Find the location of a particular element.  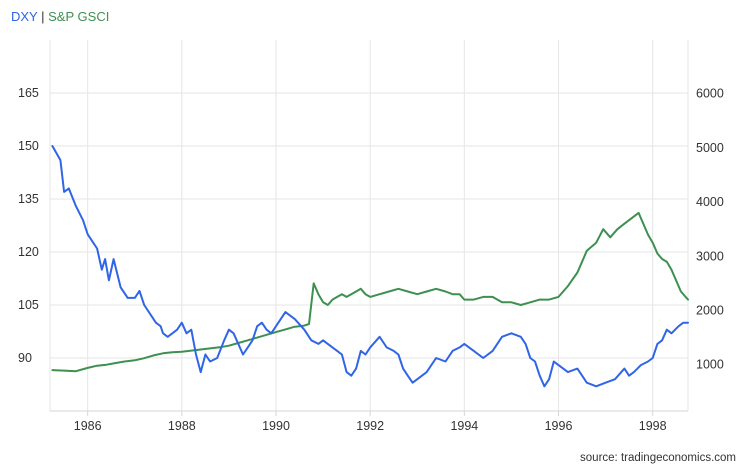

x-tick-label: 1990 is located at coordinates (276, 426).